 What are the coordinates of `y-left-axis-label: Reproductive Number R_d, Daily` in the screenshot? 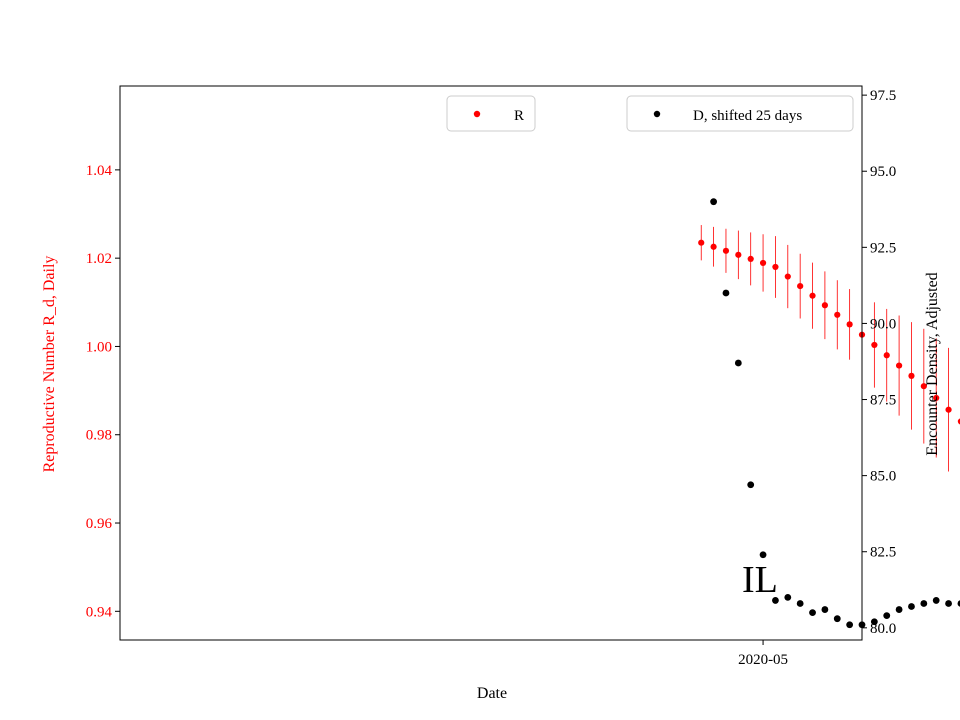 It's located at (49, 364).